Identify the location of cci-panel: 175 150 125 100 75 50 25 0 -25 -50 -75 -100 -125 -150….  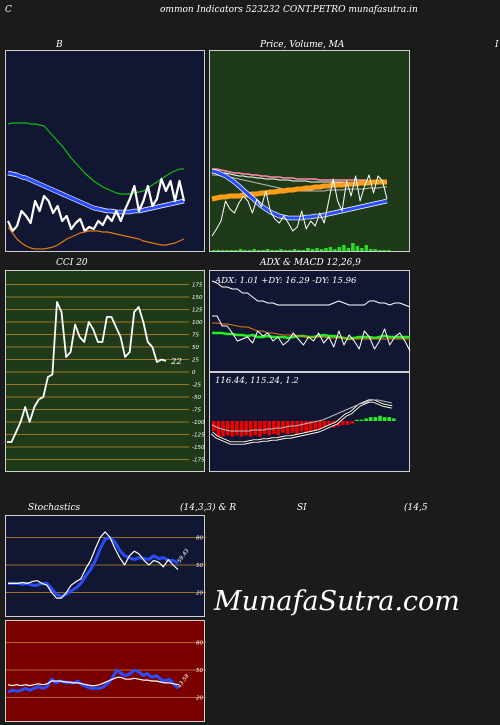
(105, 371).